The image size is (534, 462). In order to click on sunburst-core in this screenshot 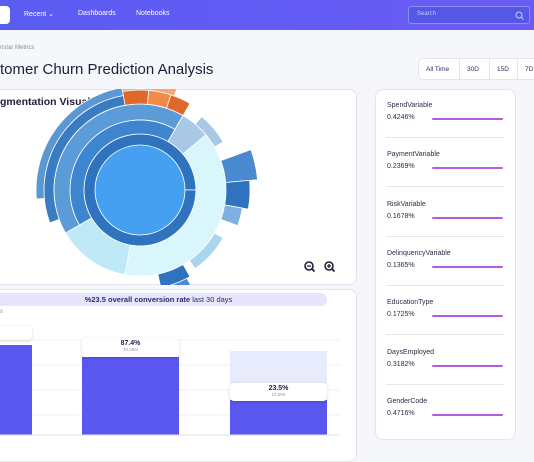, I will do `click(140, 190)`.